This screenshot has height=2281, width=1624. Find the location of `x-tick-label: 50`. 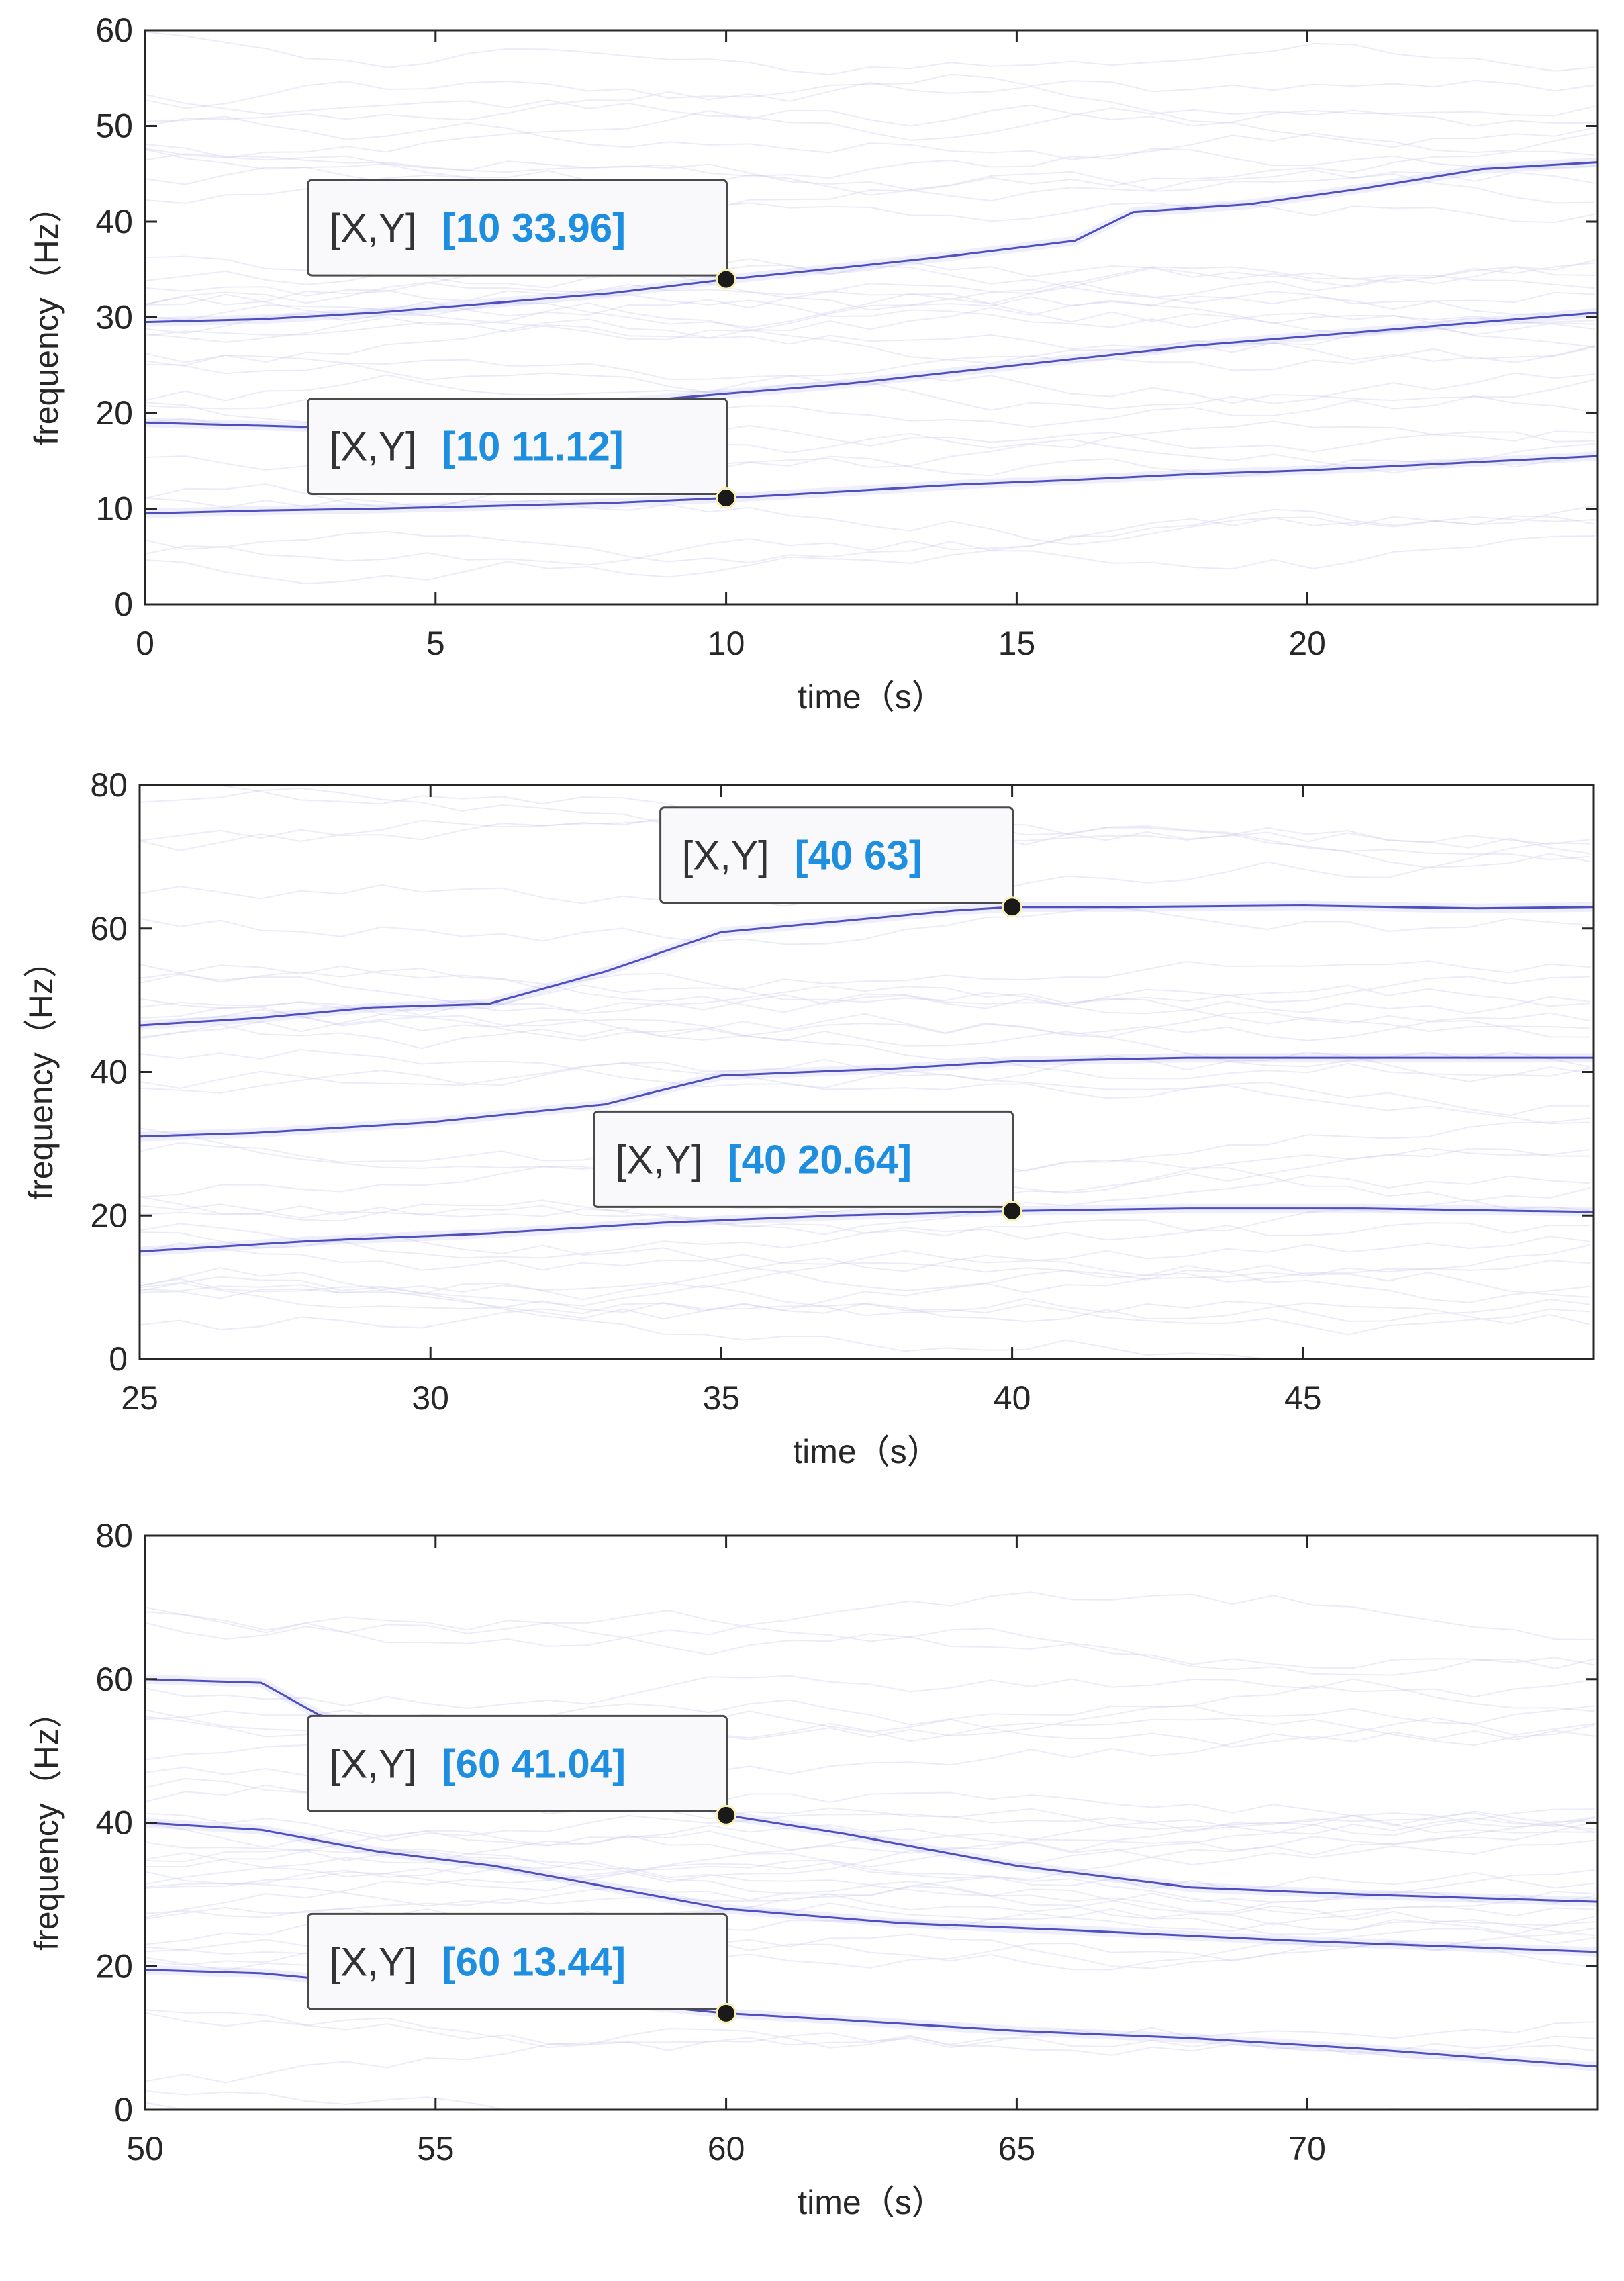

x-tick-label: 50 is located at coordinates (145, 2149).